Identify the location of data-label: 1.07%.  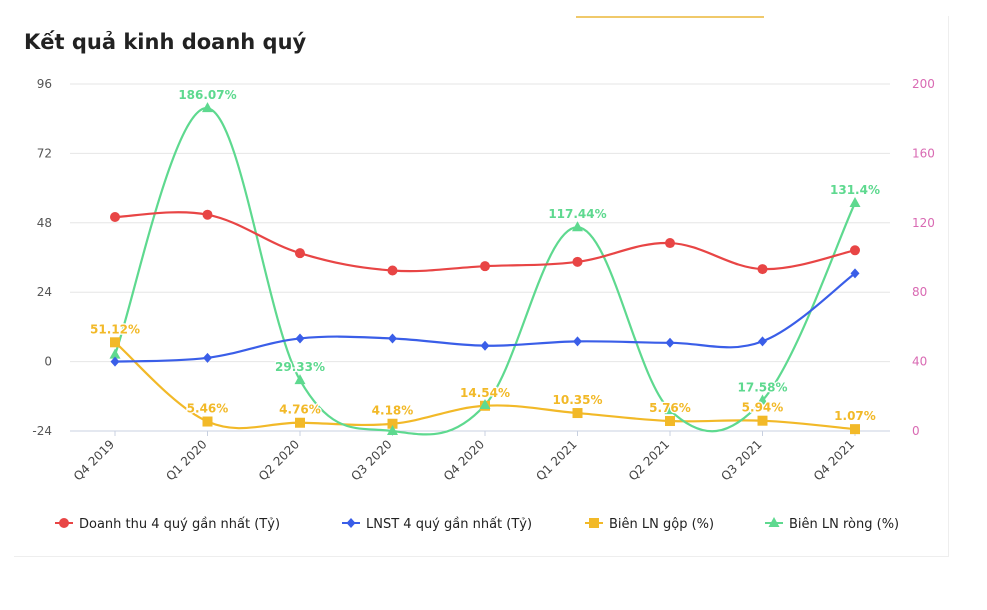
(855, 416).